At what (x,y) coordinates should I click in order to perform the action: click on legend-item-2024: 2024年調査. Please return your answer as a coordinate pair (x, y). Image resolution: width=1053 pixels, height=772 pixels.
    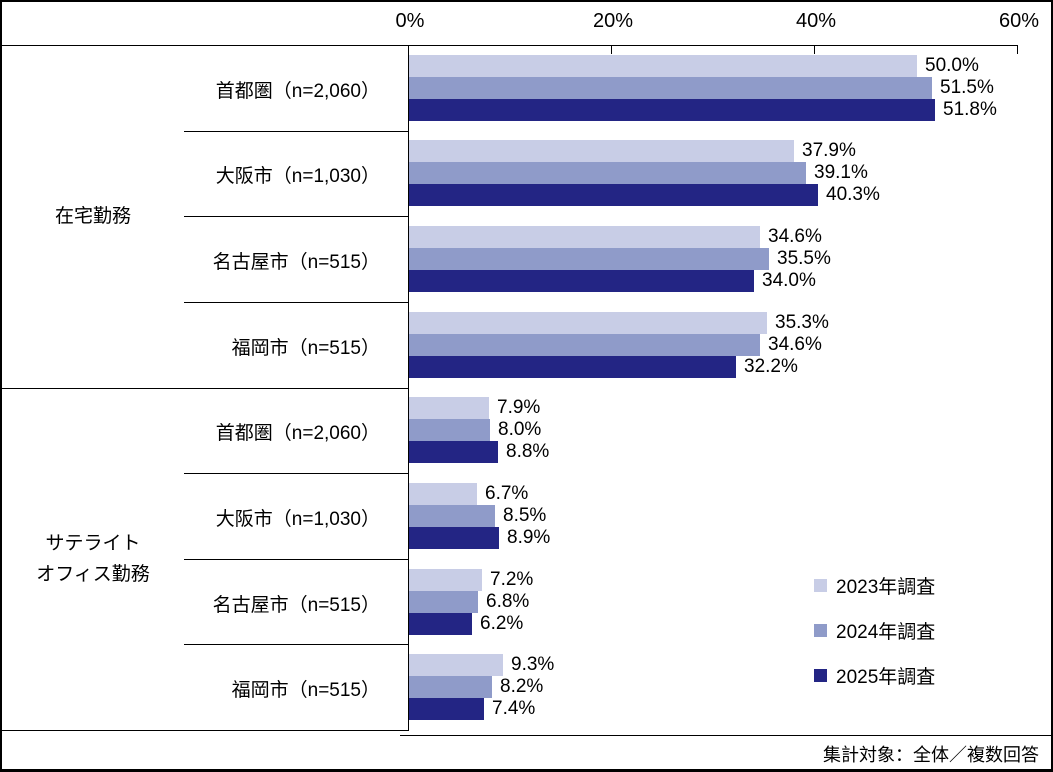
    Looking at the image, I should click on (874, 630).